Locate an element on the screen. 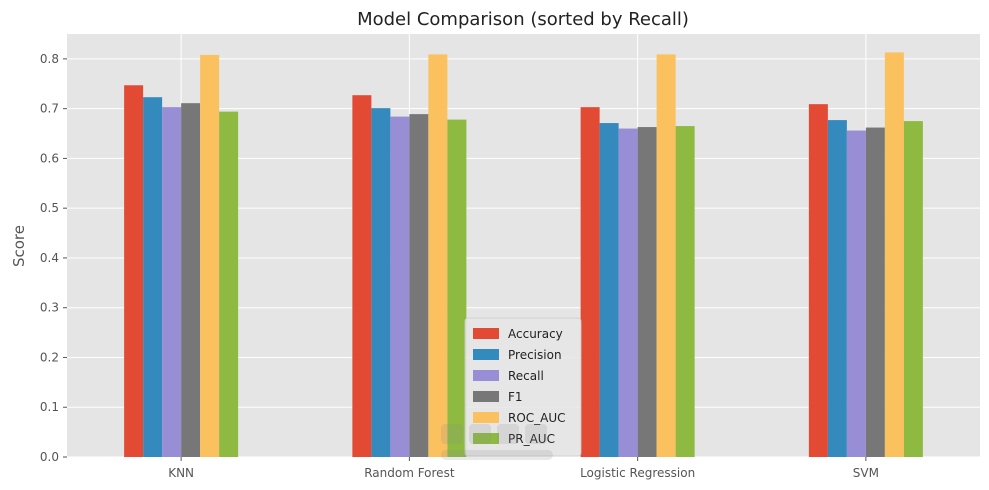 The image size is (989, 490). bar-roc-auc-random-forest is located at coordinates (438, 255).